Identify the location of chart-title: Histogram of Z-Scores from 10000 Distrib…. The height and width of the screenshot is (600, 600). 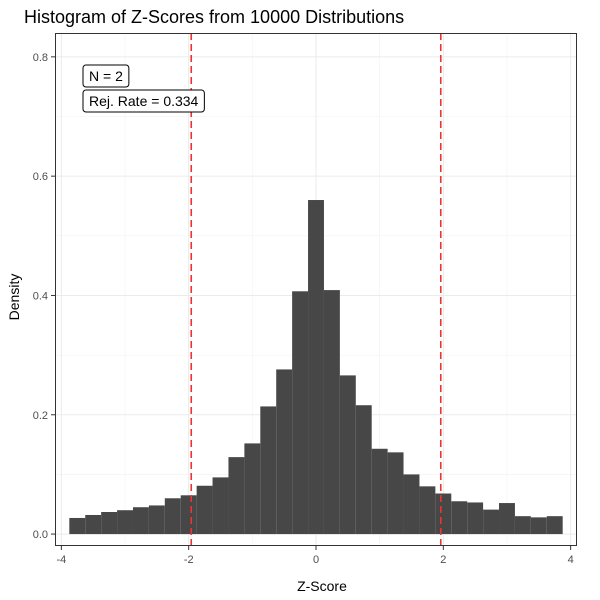
(214, 17).